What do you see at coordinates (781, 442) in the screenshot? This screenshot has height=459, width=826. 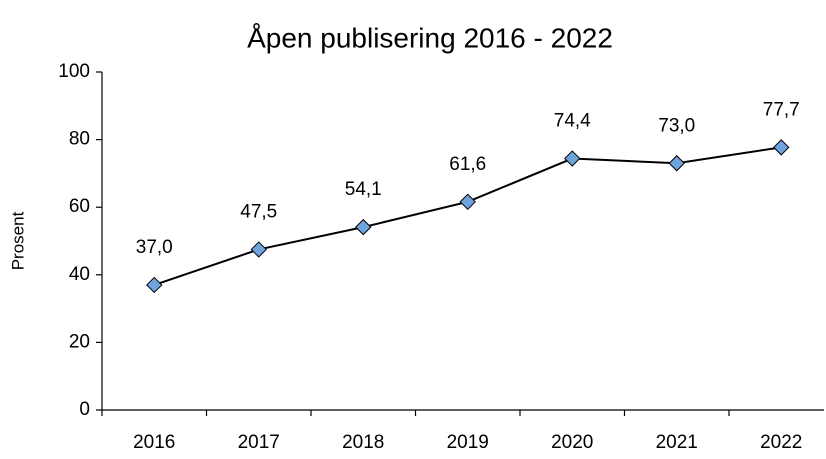 I see `x-tick-label: 2022` at bounding box center [781, 442].